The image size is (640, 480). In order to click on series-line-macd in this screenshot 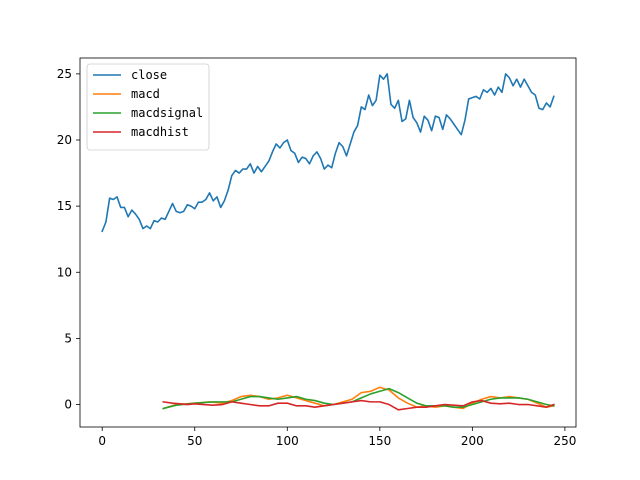, I will do `click(358, 398)`.